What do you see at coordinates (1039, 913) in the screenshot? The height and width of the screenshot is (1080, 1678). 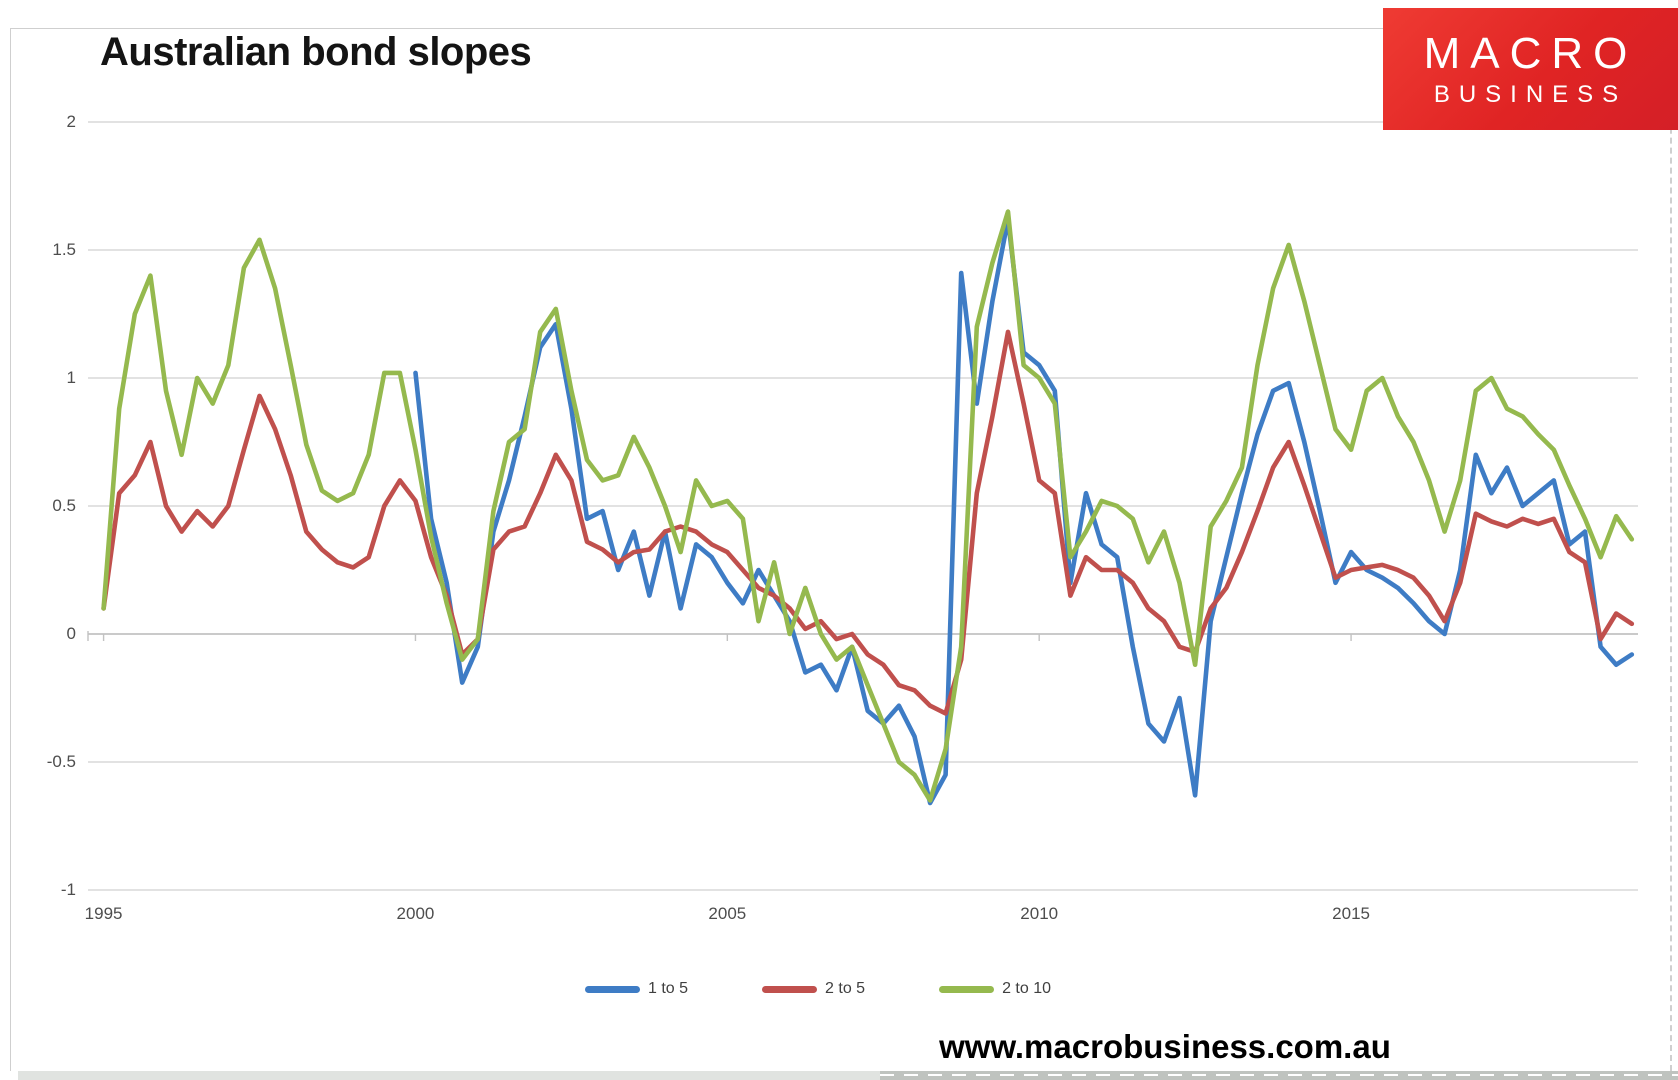 I see `x-axis-tick-label: 2010` at bounding box center [1039, 913].